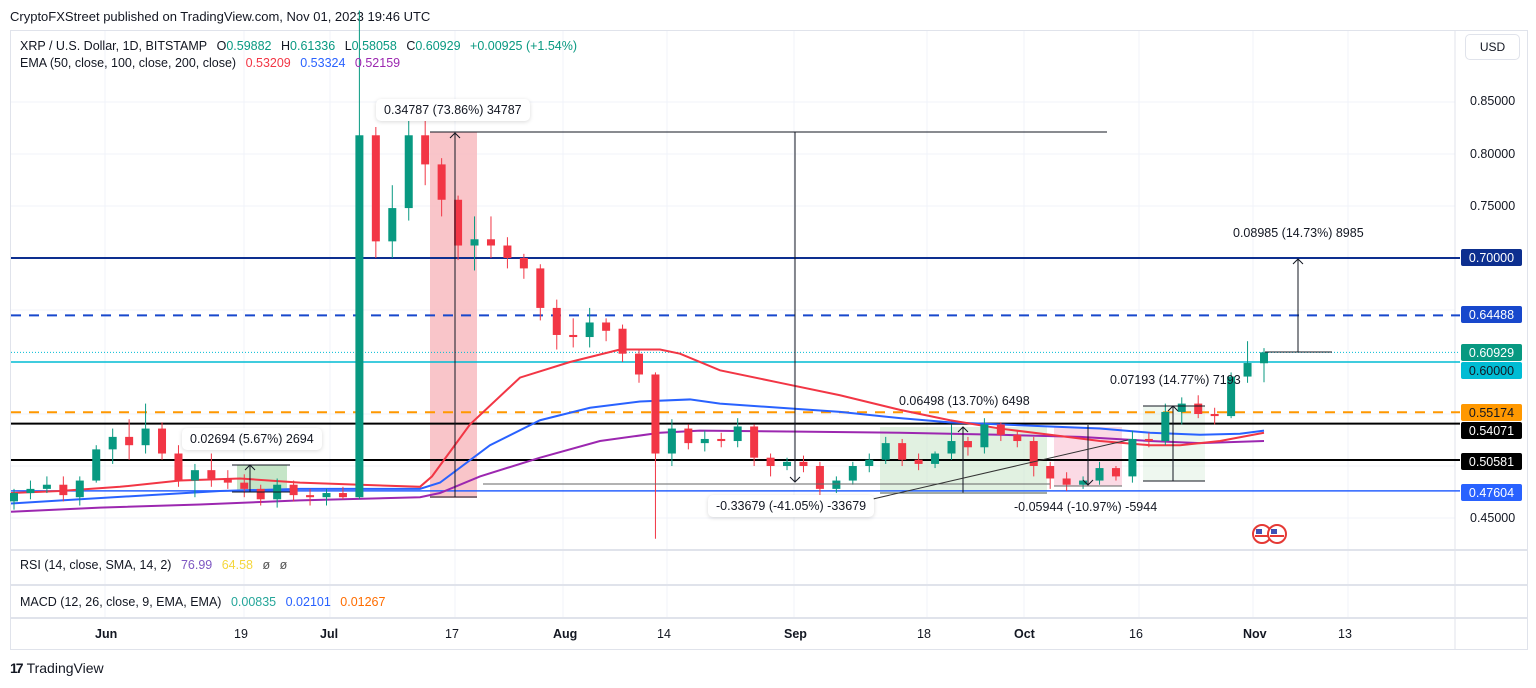 This screenshot has width=1536, height=688. What do you see at coordinates (1491, 370) in the screenshot?
I see `level-tag-0-60: 0.60000` at bounding box center [1491, 370].